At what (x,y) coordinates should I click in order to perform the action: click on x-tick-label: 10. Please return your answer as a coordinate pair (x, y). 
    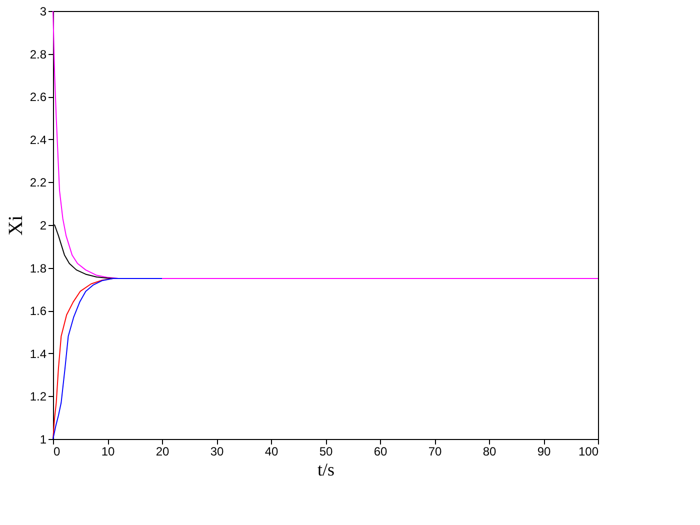
    Looking at the image, I should click on (108, 451).